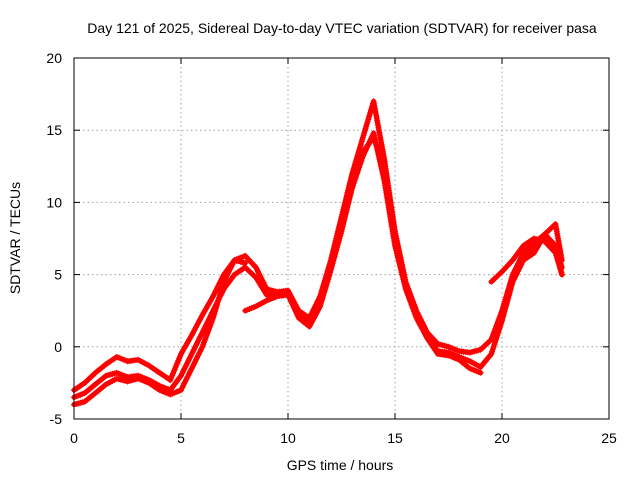 Image resolution: width=640 pixels, height=480 pixels. Describe the element at coordinates (340, 465) in the screenshot. I see `x-axis-label: GPS time / hours` at that location.